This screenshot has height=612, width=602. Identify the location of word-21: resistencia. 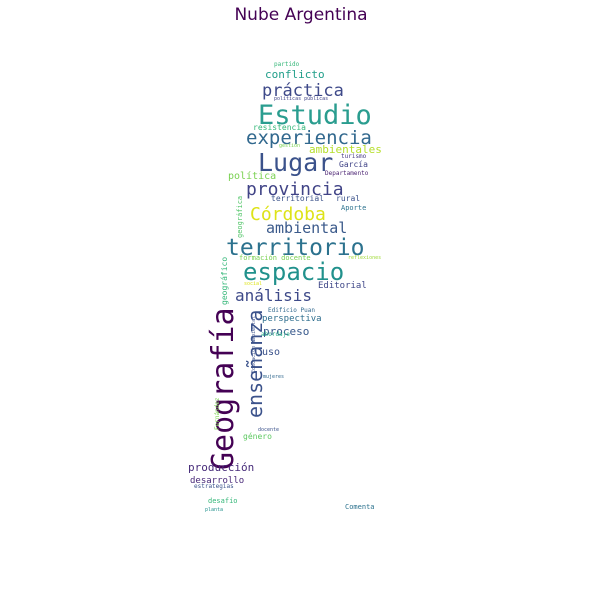
(279, 127).